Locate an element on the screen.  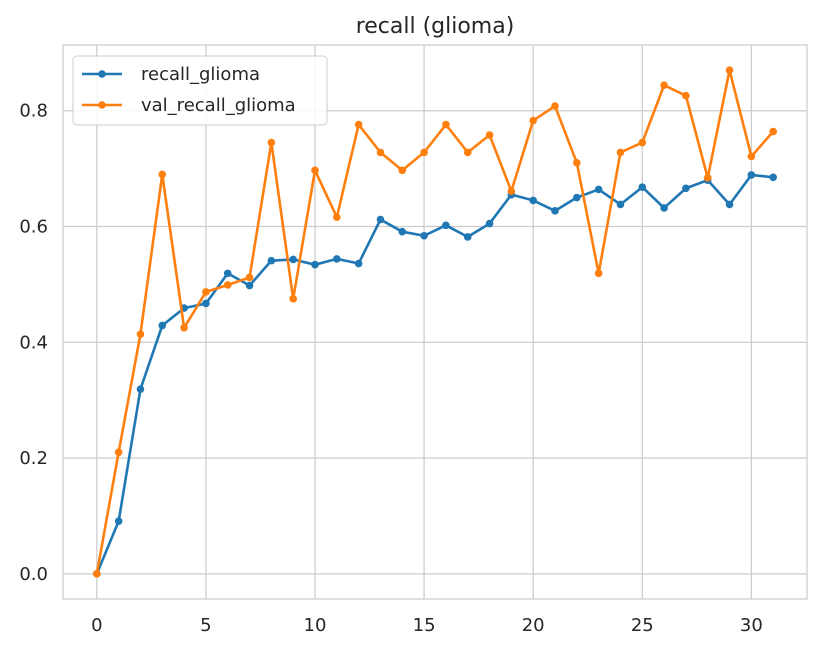
y-tick-label: 0.2 is located at coordinates (33, 458).